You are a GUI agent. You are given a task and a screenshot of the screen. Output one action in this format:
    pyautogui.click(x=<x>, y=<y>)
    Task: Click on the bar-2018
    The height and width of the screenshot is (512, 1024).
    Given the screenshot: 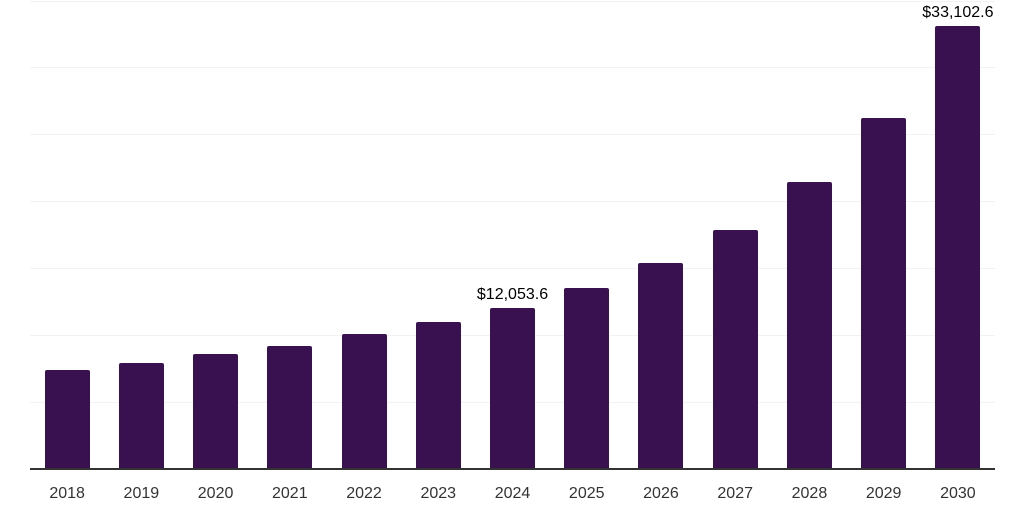 What is the action you would take?
    pyautogui.click(x=67, y=419)
    